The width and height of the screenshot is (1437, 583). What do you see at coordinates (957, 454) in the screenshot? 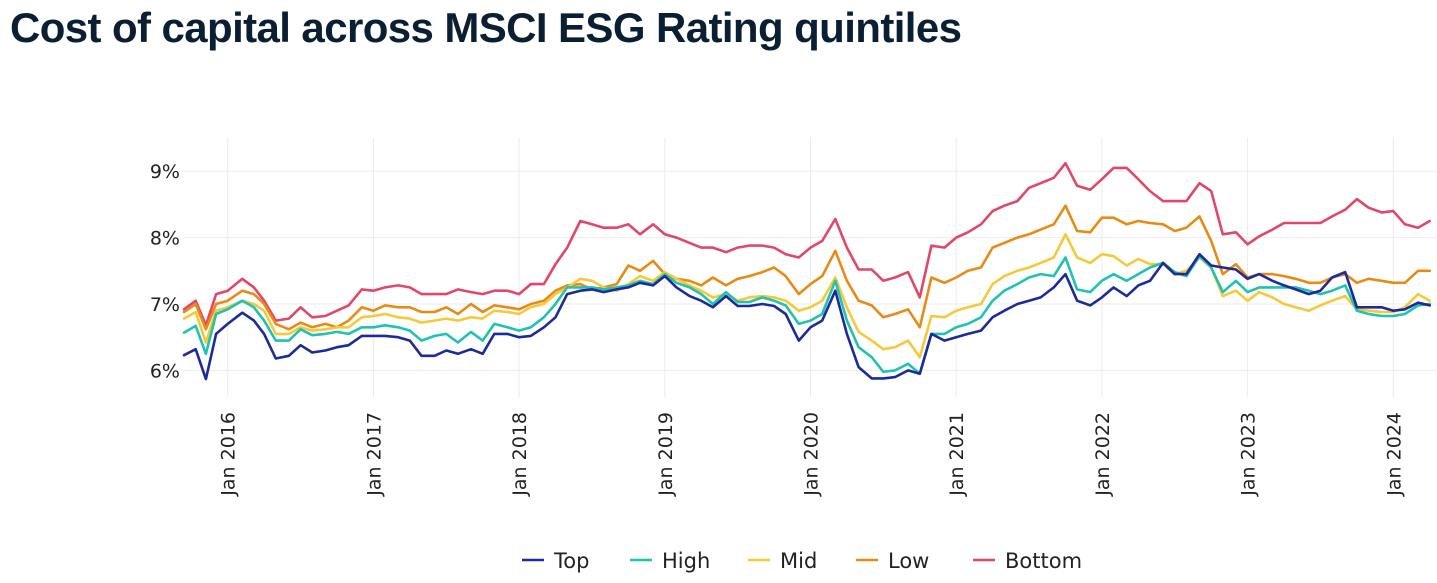
I see `x-tick-label: Jan 2021` at bounding box center [957, 454].